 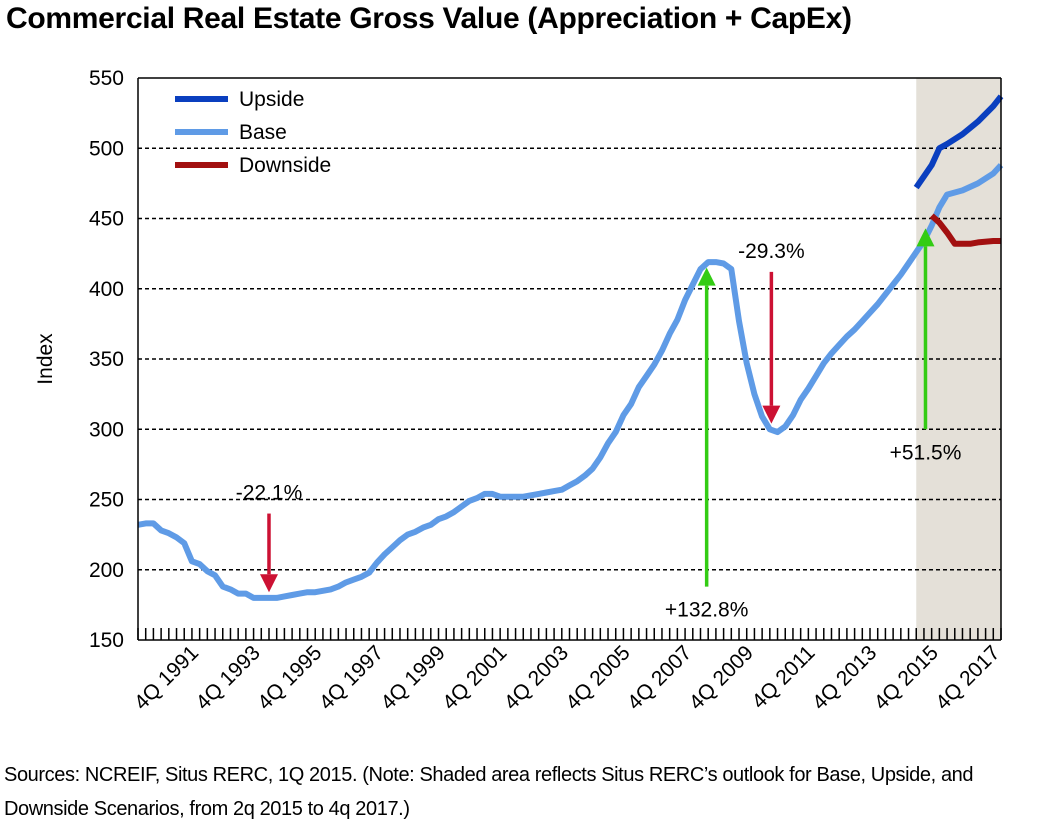 I want to click on legend-label-downside: Downside, so click(x=285, y=165).